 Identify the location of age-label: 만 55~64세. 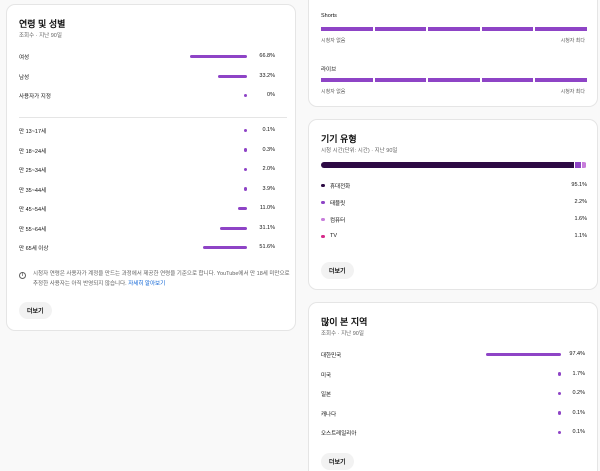
(33, 229).